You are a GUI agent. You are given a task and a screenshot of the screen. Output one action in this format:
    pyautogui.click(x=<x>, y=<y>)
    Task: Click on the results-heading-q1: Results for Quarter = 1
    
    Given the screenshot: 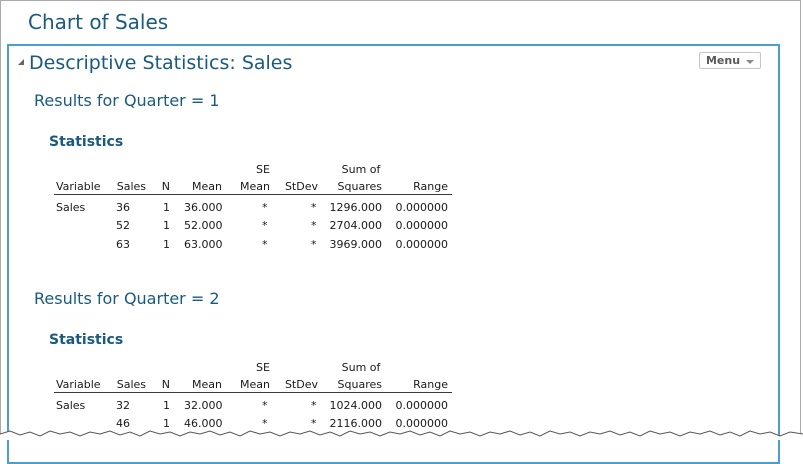 What is the action you would take?
    pyautogui.click(x=127, y=100)
    